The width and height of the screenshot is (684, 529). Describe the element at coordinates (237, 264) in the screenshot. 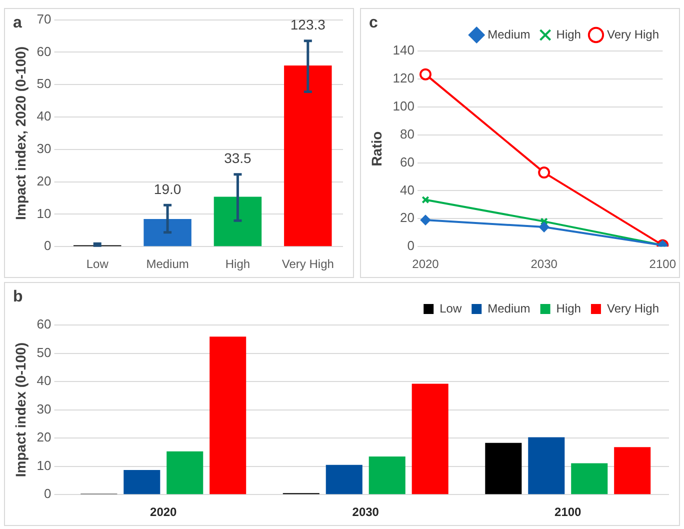

I see `x-tick-label: High` at that location.